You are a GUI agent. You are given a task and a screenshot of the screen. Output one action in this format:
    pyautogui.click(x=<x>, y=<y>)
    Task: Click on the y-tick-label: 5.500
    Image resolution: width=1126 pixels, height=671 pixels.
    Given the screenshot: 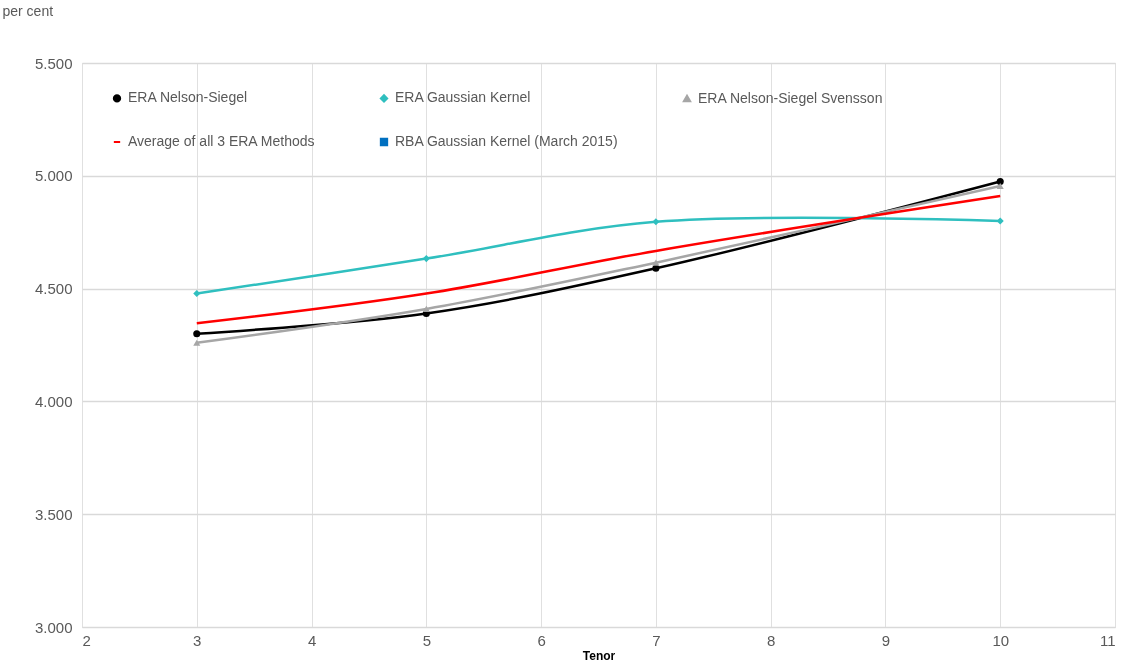 What is the action you would take?
    pyautogui.click(x=53, y=63)
    